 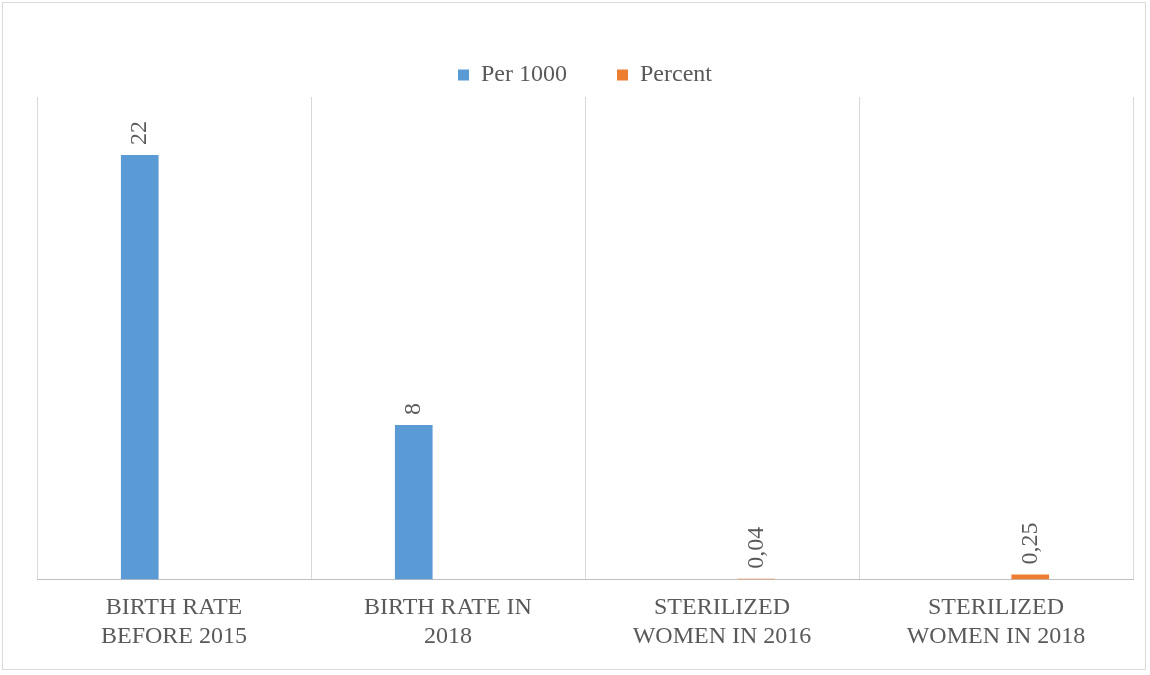 What do you see at coordinates (754, 547) in the screenshot?
I see `data-label: 0,04` at bounding box center [754, 547].